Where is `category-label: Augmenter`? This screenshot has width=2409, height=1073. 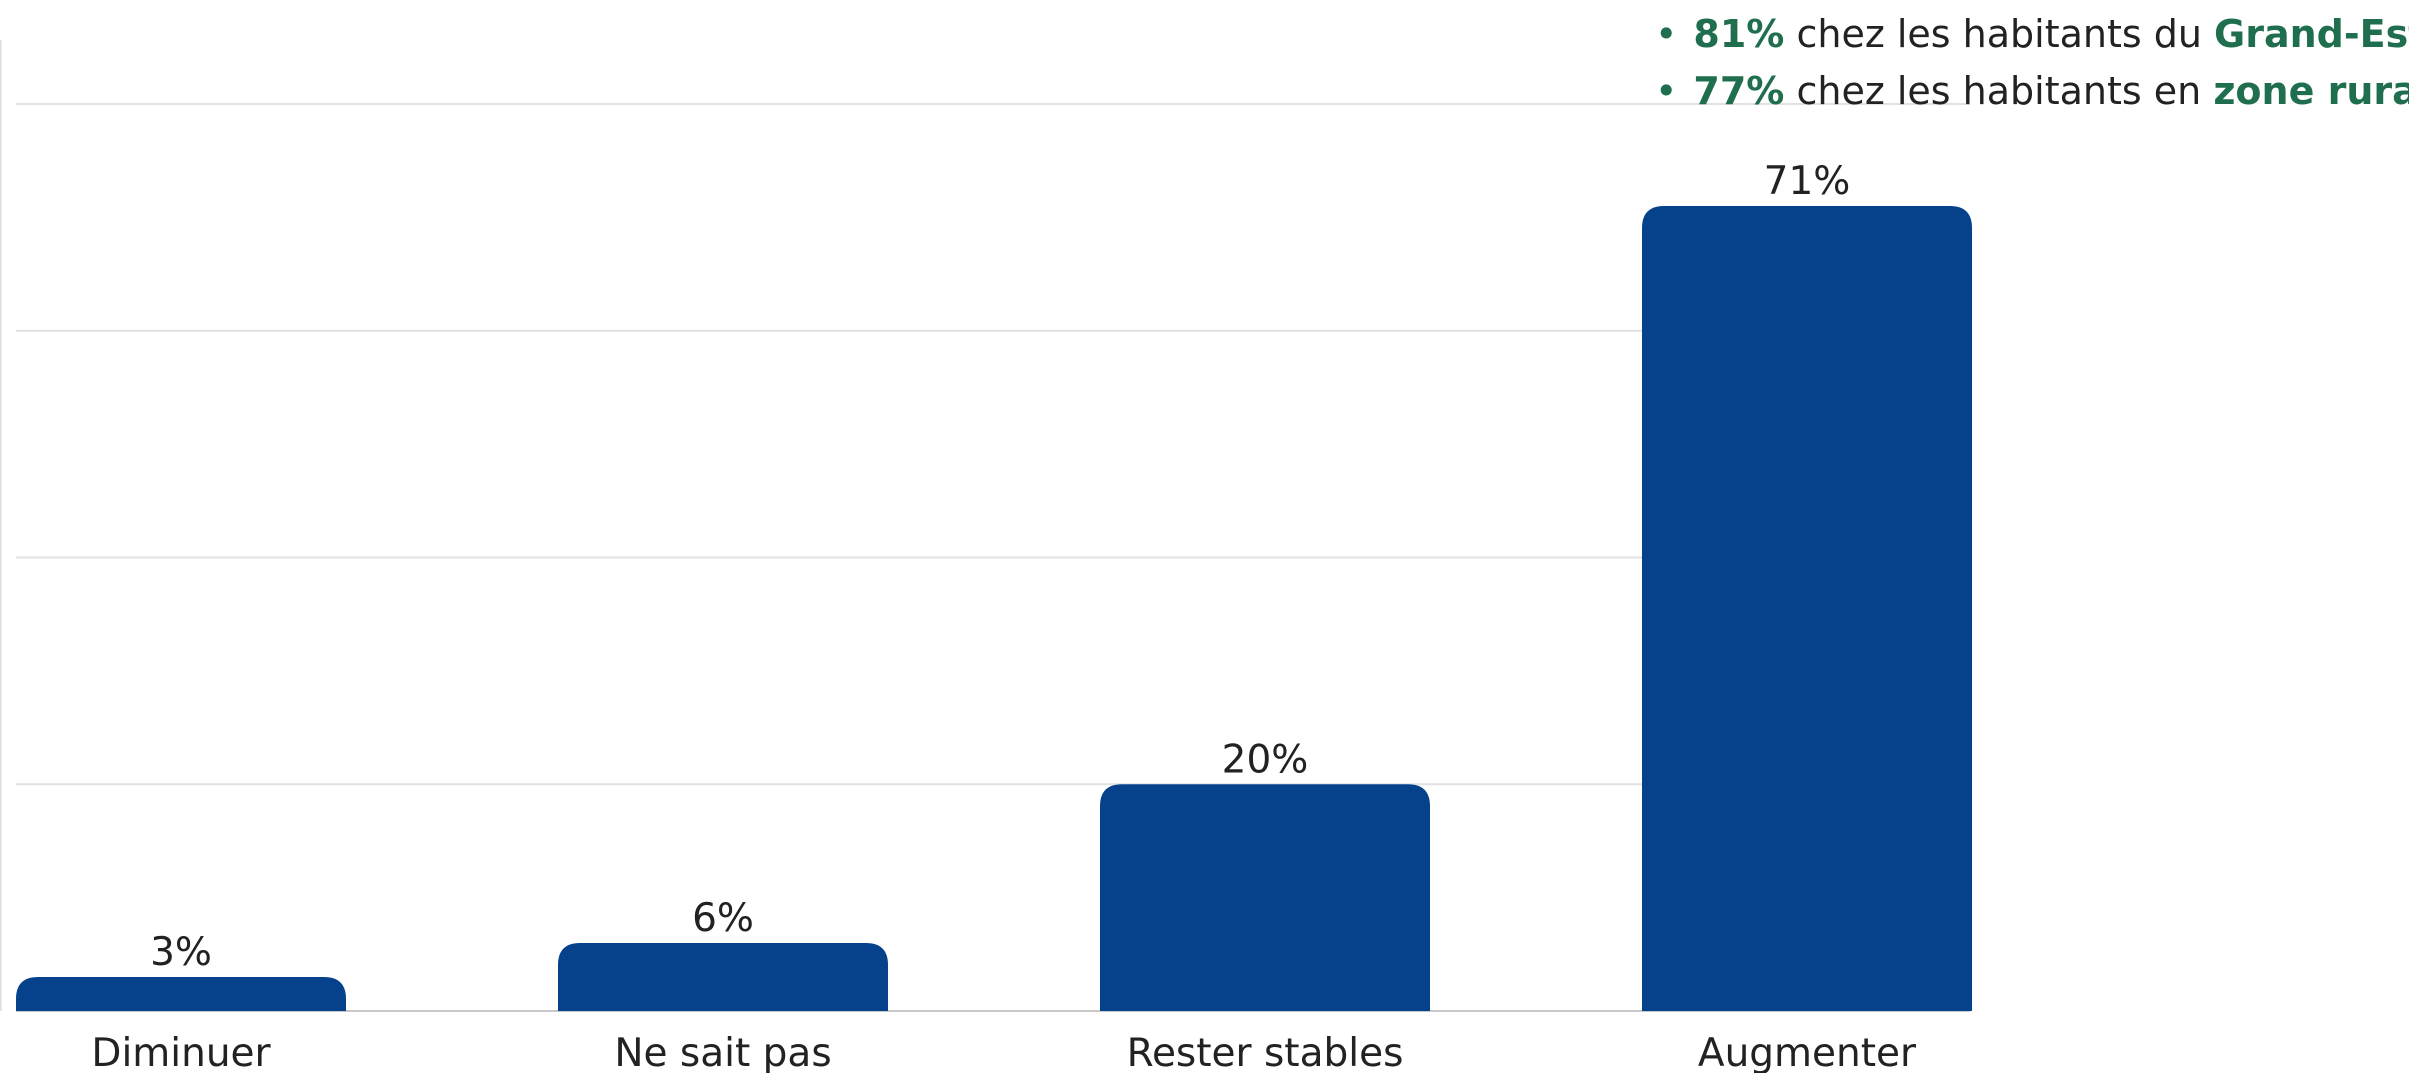 category-label: Augmenter is located at coordinates (1807, 1052).